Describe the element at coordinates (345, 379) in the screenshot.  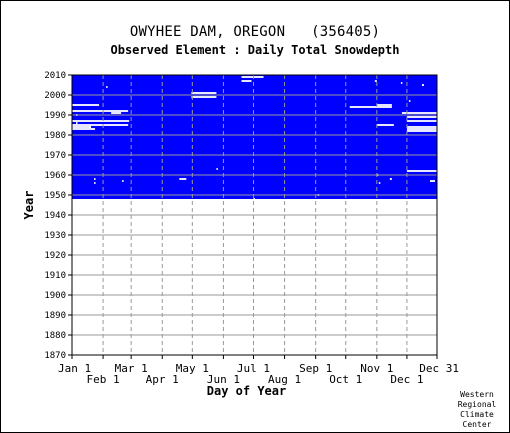
I see `x-tick-label: Oct 1` at that location.